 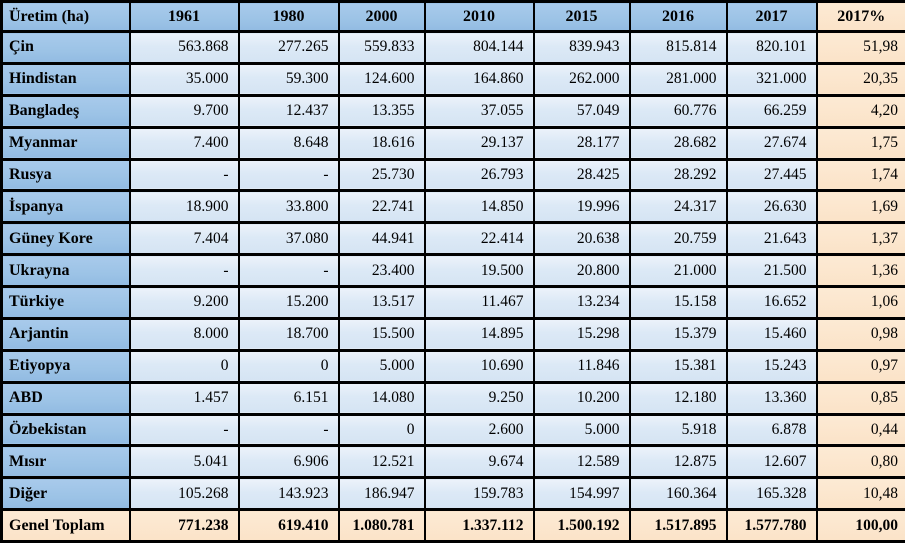 What do you see at coordinates (288, 302) in the screenshot?
I see `data-cell: 15.200` at bounding box center [288, 302].